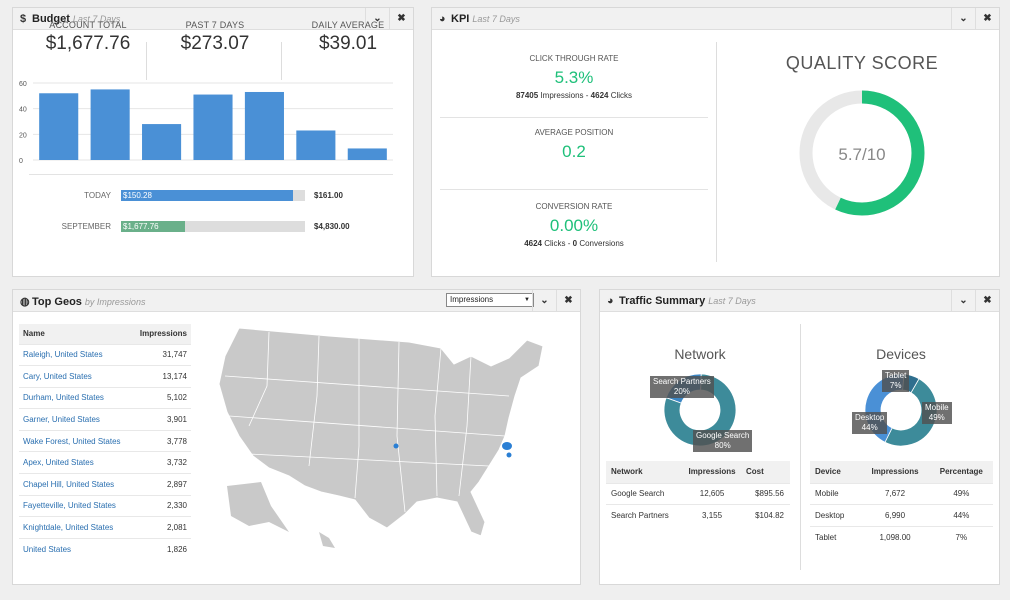  Describe the element at coordinates (328, 195) in the screenshot. I see `today-total: $161.00` at that location.